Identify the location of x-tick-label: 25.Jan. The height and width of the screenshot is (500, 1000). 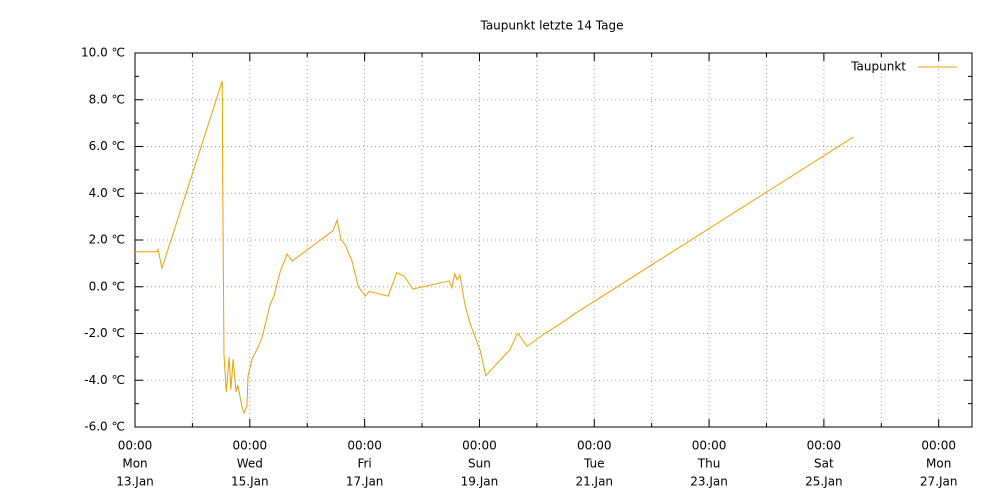
(824, 482).